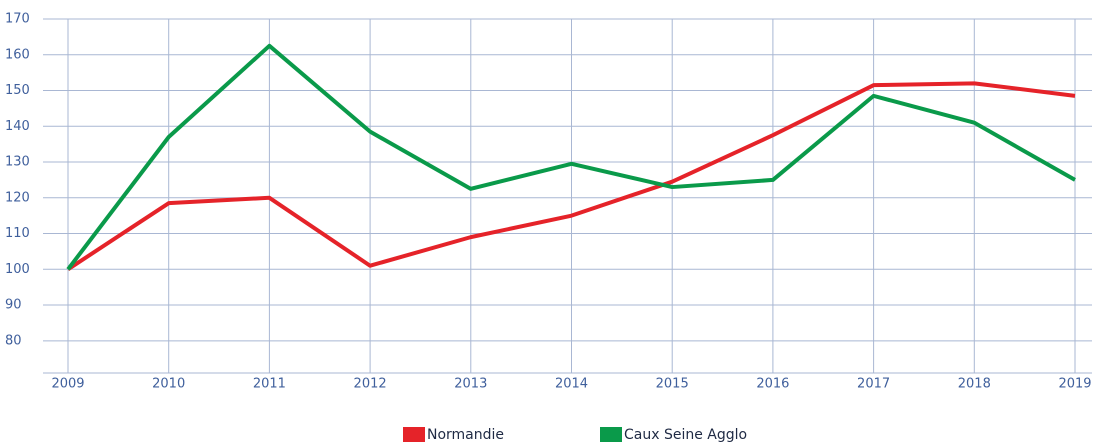  I want to click on x-tick-label: 2009, so click(67, 384).